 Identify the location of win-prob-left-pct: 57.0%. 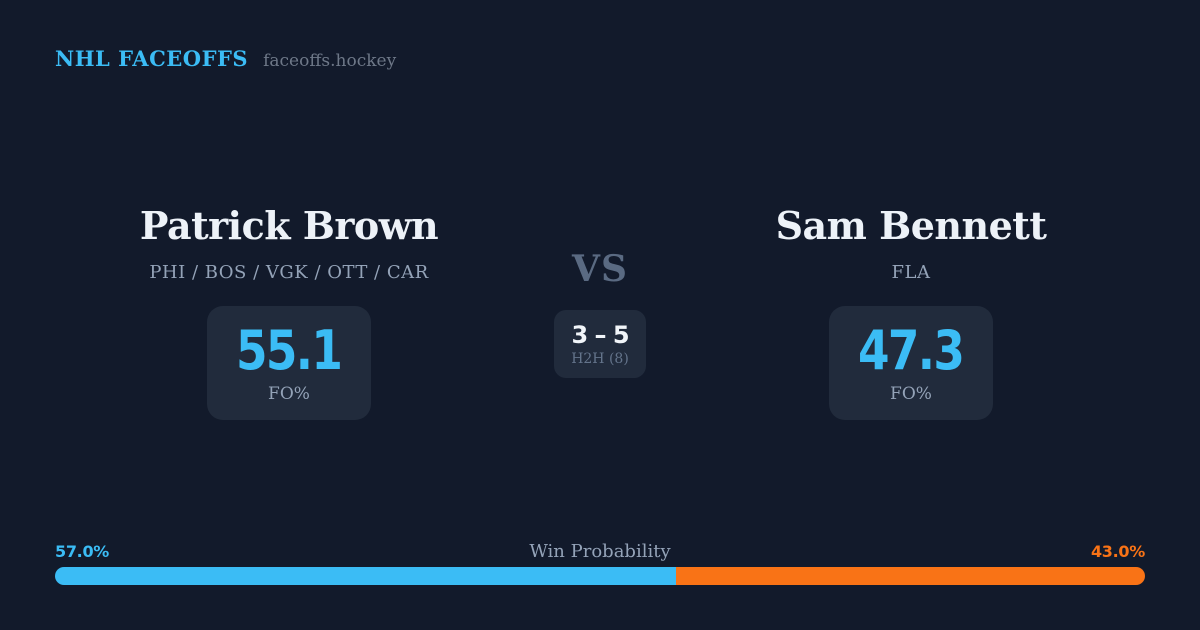
(82, 551).